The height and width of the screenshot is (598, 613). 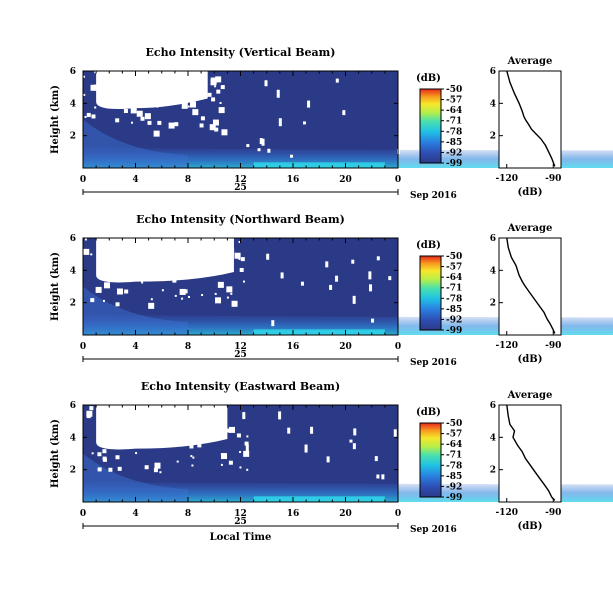 What do you see at coordinates (428, 412) in the screenshot?
I see `colorbar-unit: (dB)` at bounding box center [428, 412].